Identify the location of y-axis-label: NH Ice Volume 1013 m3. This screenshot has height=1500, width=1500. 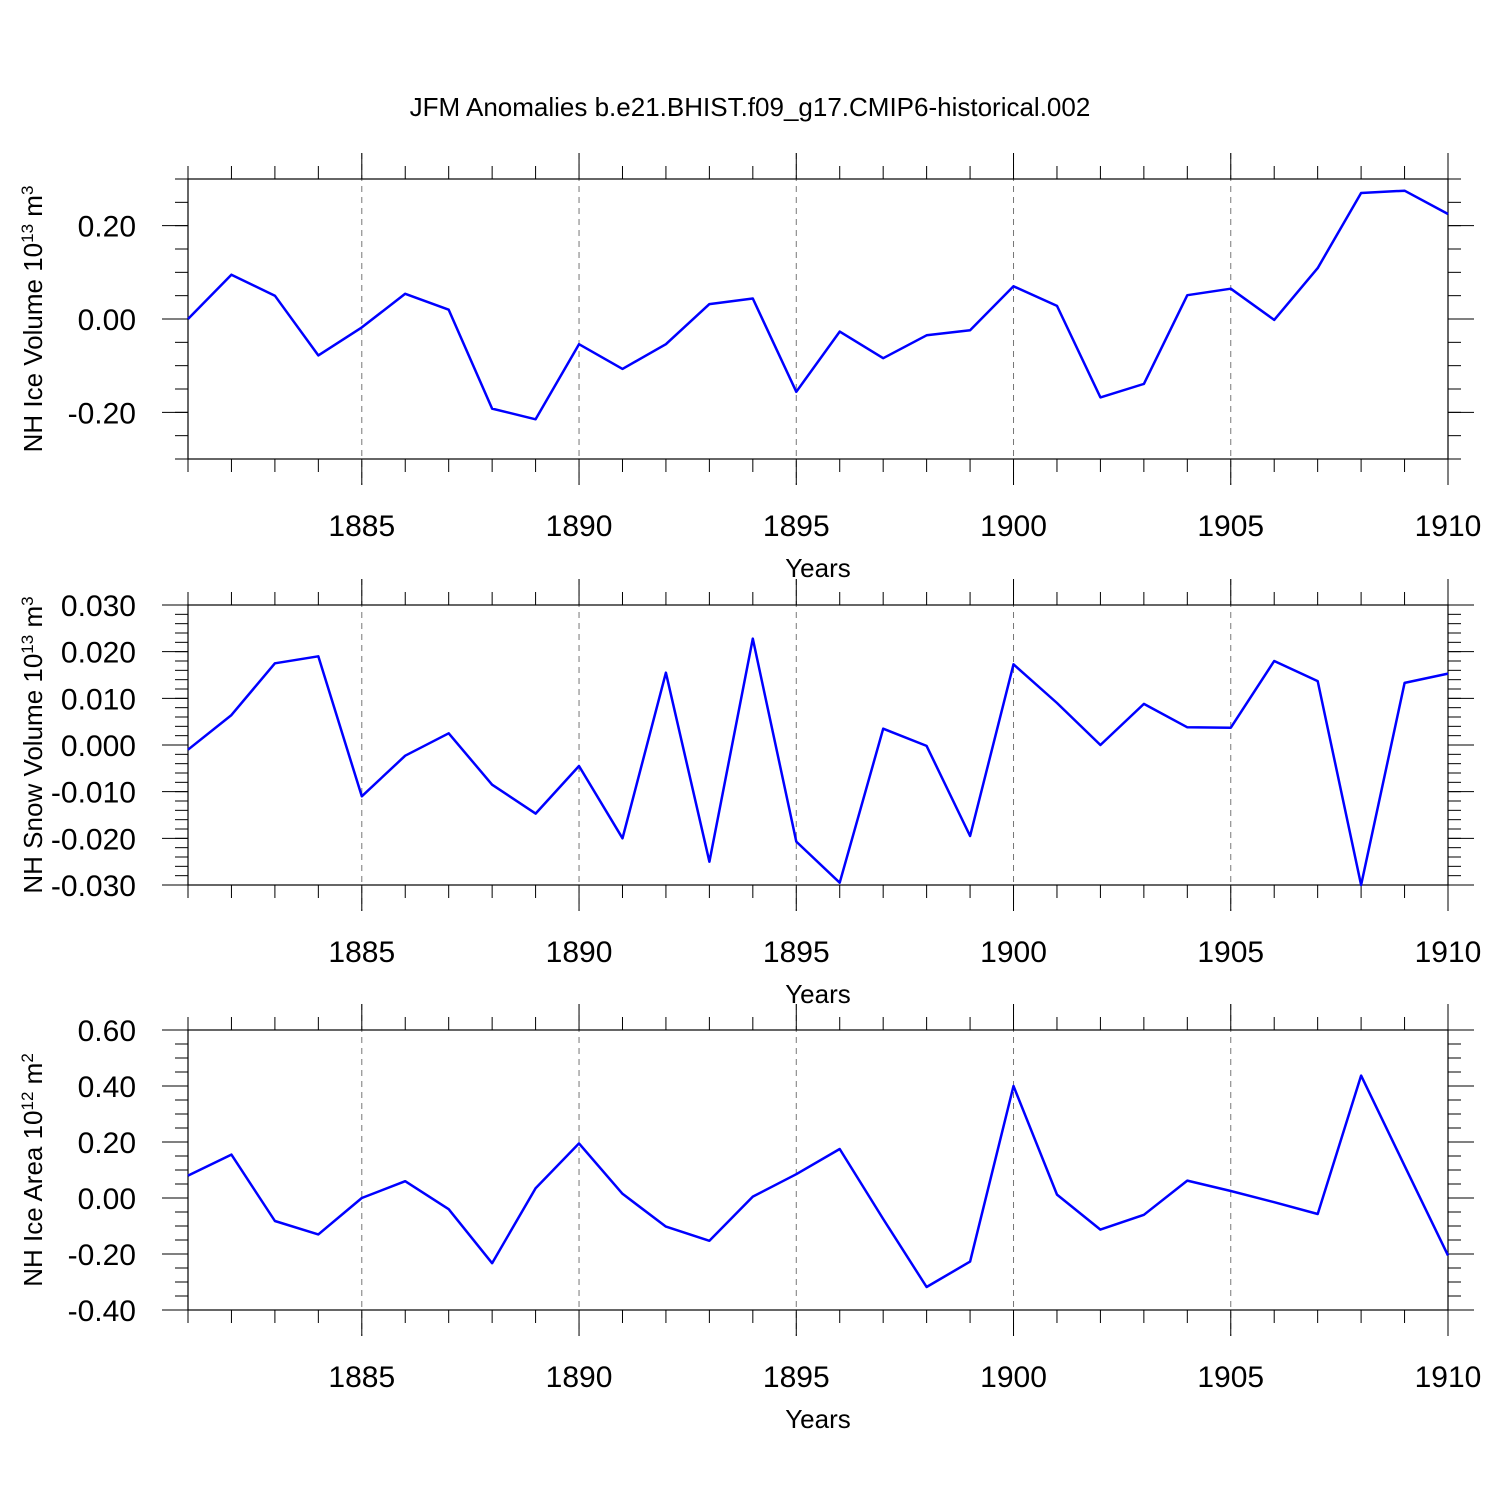
(33, 319).